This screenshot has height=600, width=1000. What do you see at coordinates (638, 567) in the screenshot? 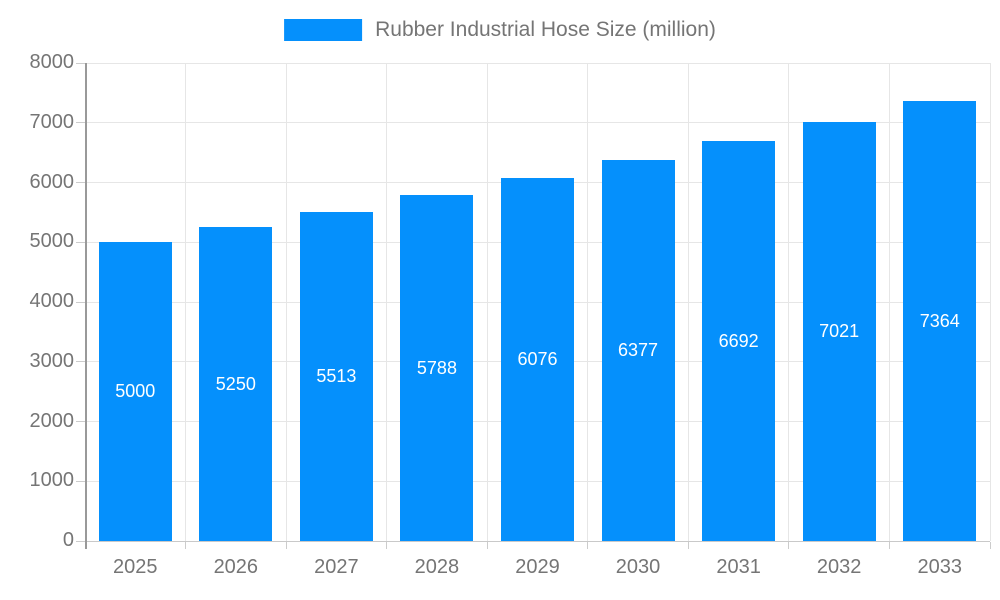
I see `x-tick-label: 2030` at bounding box center [638, 567].